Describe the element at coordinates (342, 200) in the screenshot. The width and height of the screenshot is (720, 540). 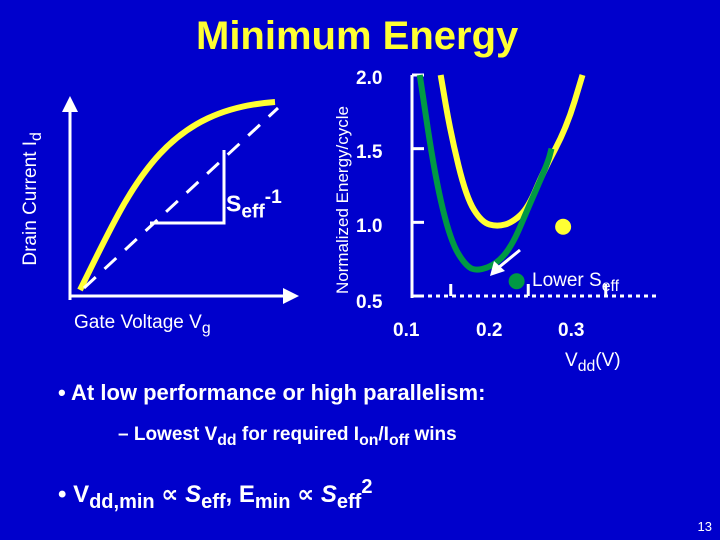
I see `right-y-label: Normalized Energy/cycle` at that location.